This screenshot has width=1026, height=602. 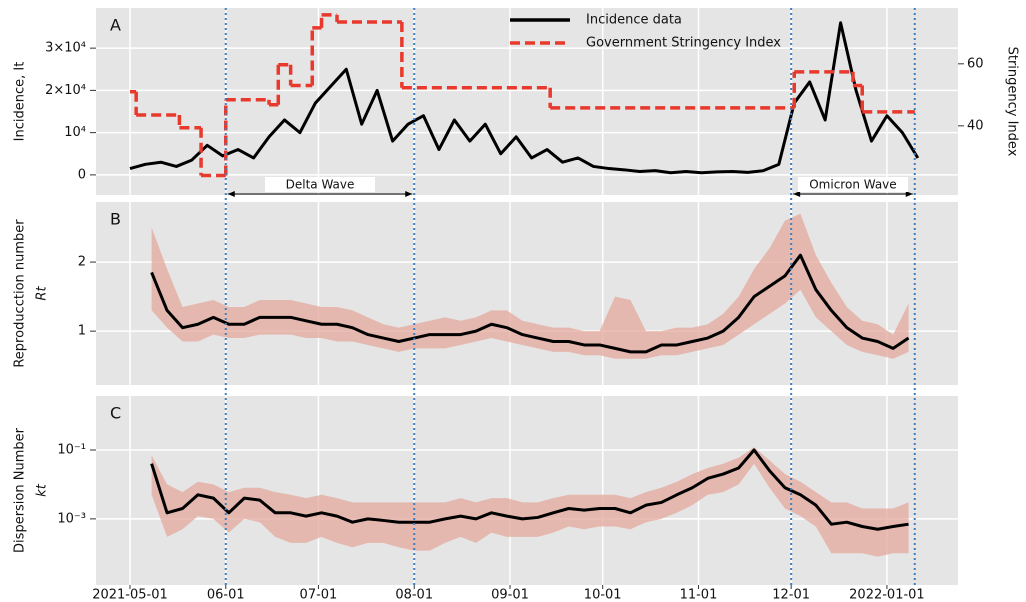 What do you see at coordinates (71, 449) in the screenshot?
I see `y-tick-label: 10⁻¹` at bounding box center [71, 449].